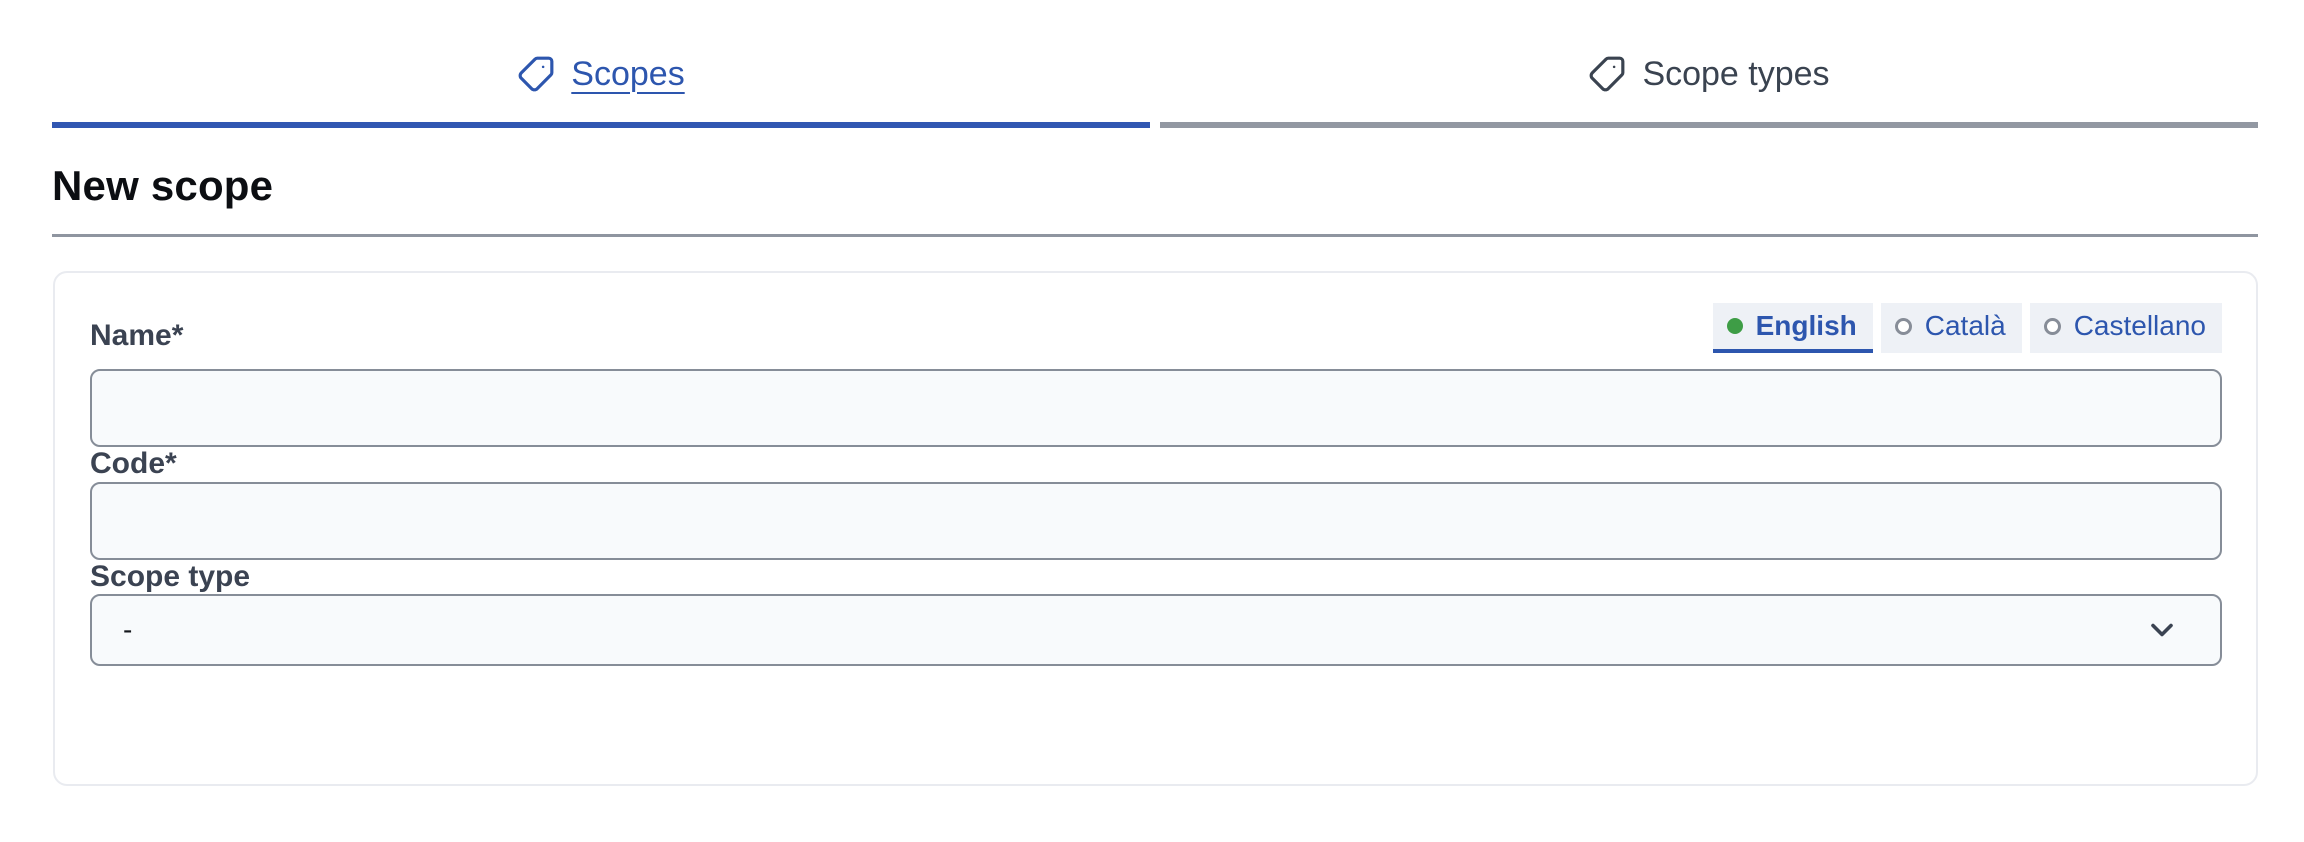 This screenshot has width=2304, height=842. I want to click on language-option-label: Català, so click(1965, 325).